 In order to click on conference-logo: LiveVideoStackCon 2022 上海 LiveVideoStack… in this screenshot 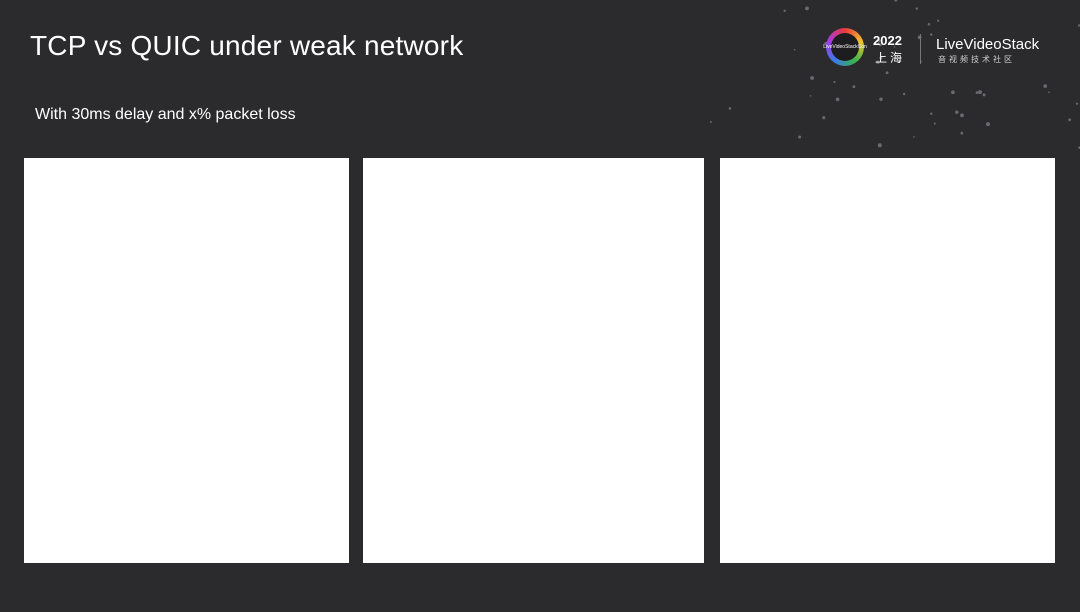, I will do `click(939, 50)`.